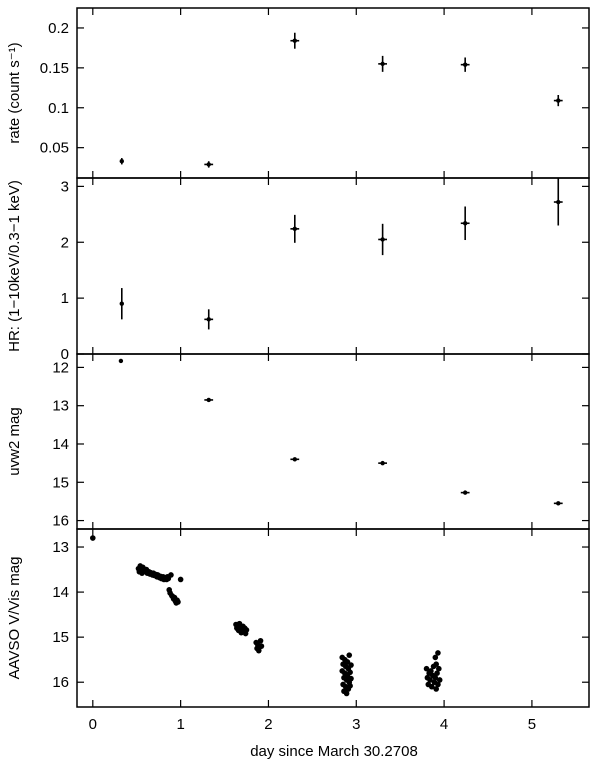 The height and width of the screenshot is (766, 600). Describe the element at coordinates (54, 68) in the screenshot. I see `y-tick-label: 0.15` at that location.